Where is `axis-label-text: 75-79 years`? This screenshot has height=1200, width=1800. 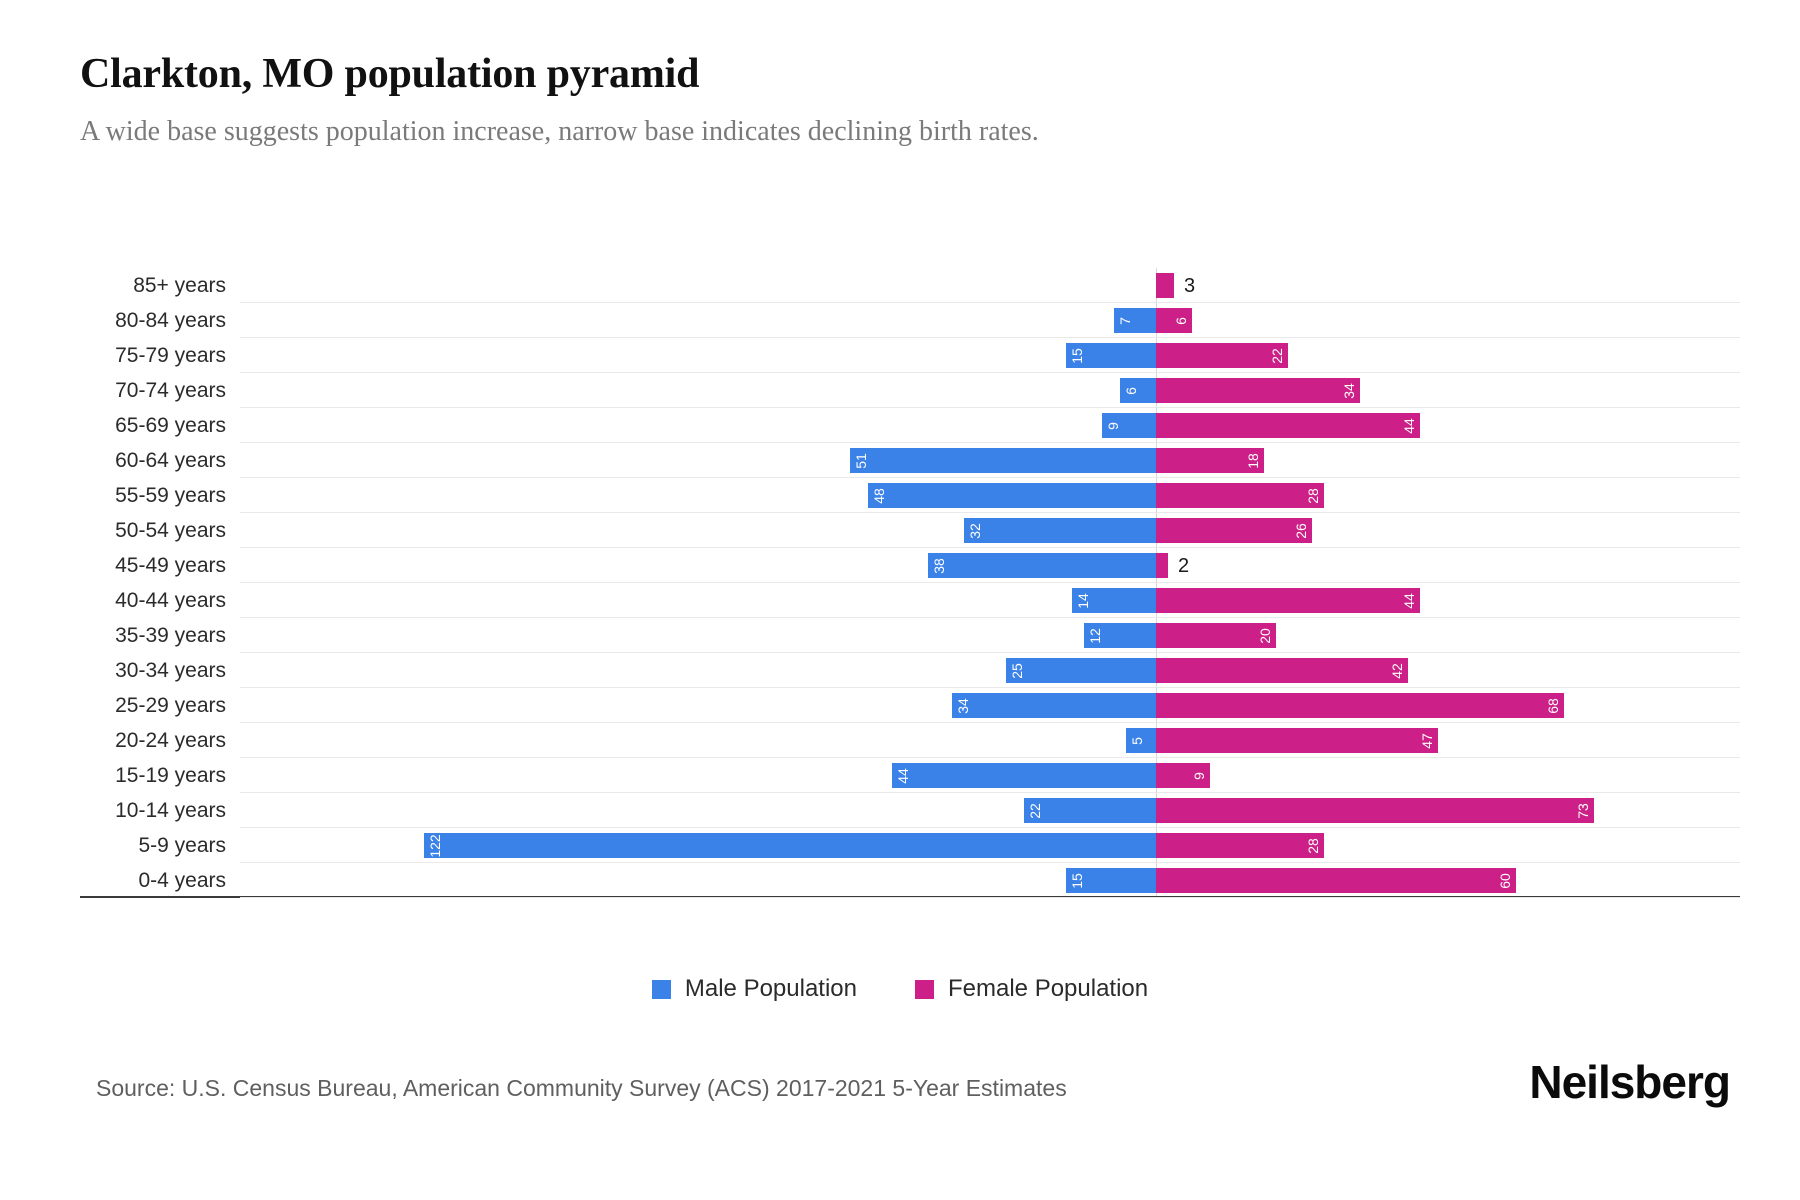
axis-label-text: 75-79 years is located at coordinates (170, 355).